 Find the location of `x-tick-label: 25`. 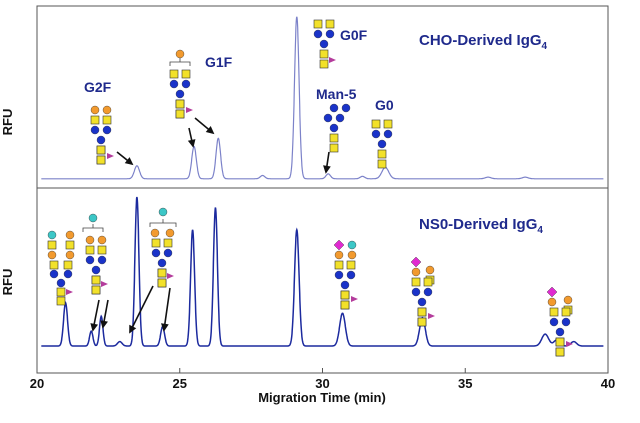

x-tick-label: 25 is located at coordinates (180, 383).